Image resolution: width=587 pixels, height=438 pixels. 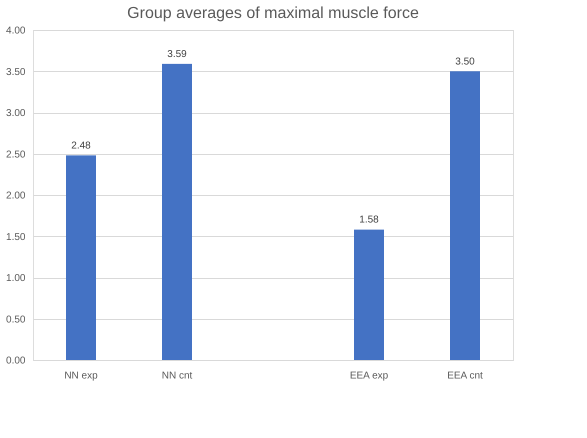 I want to click on data-label: 1.58, so click(x=369, y=220).